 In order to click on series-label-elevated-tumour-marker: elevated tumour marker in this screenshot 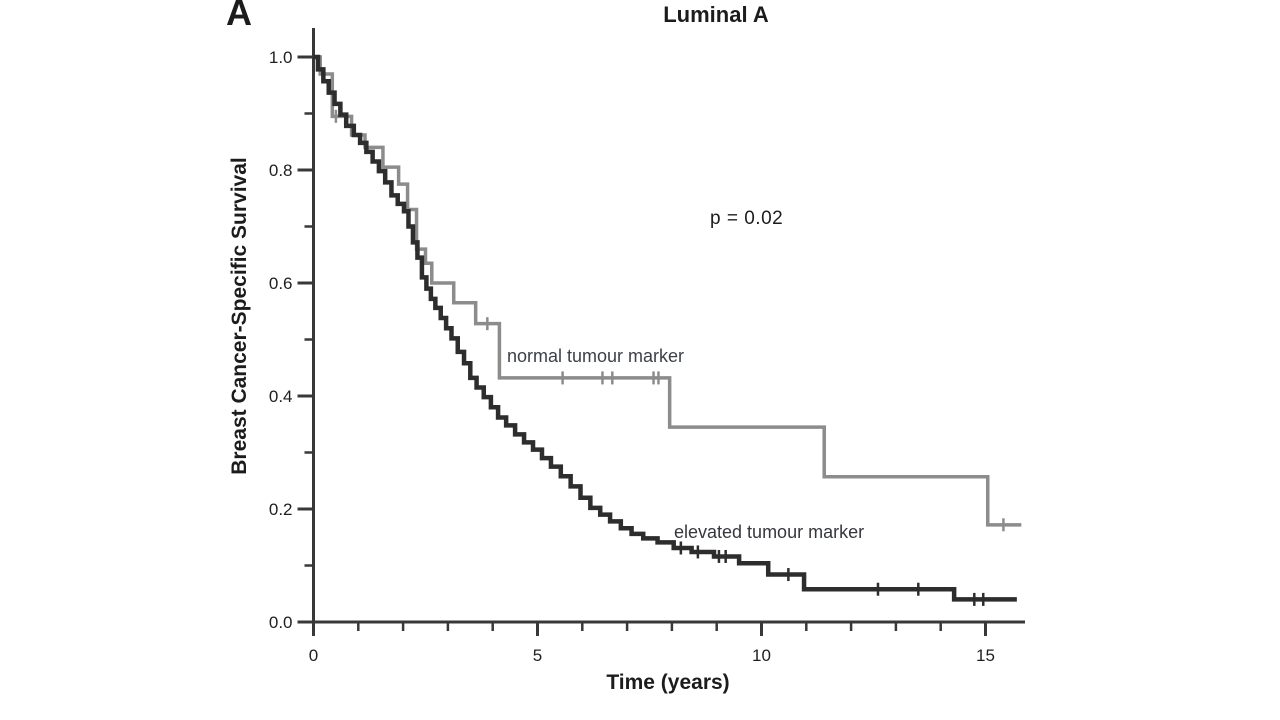, I will do `click(769, 532)`.